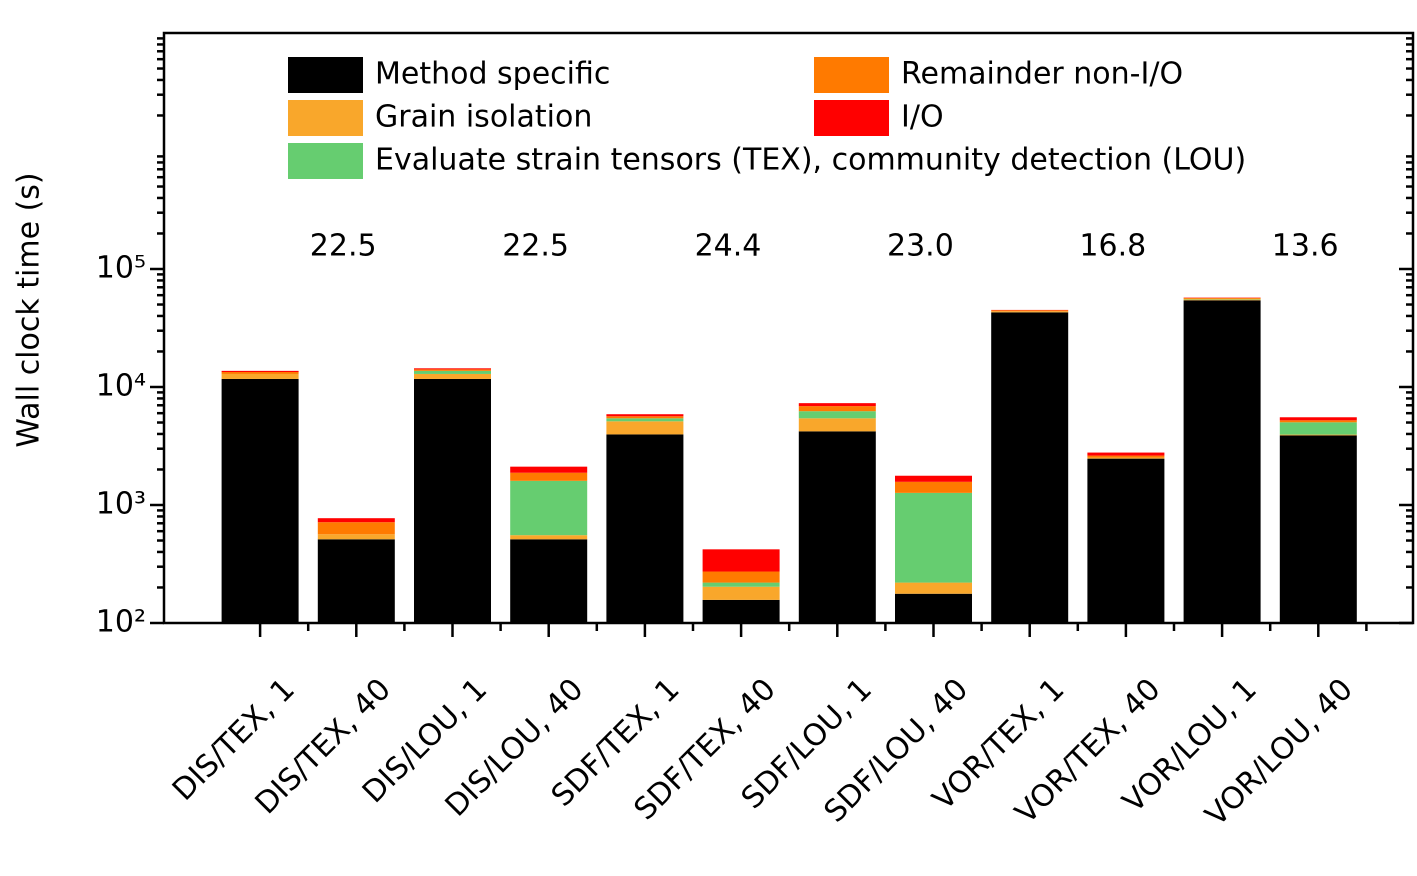 The image size is (1417, 876). What do you see at coordinates (121, 268) in the screenshot?
I see `y-tick-label: 10⁵` at bounding box center [121, 268].